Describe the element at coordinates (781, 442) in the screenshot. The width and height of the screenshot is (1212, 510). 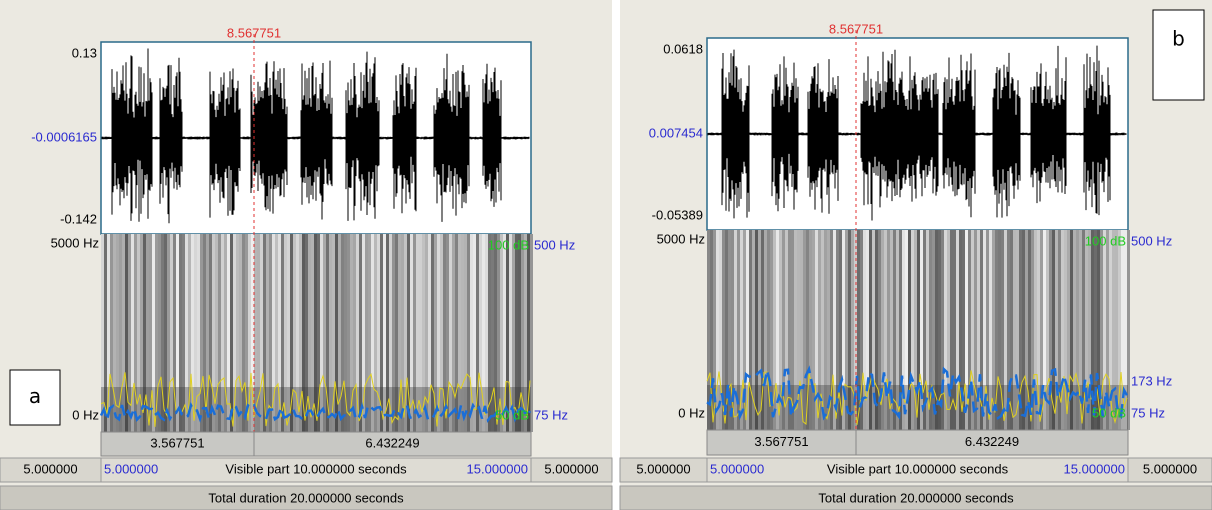
I see `selection-left` at that location.